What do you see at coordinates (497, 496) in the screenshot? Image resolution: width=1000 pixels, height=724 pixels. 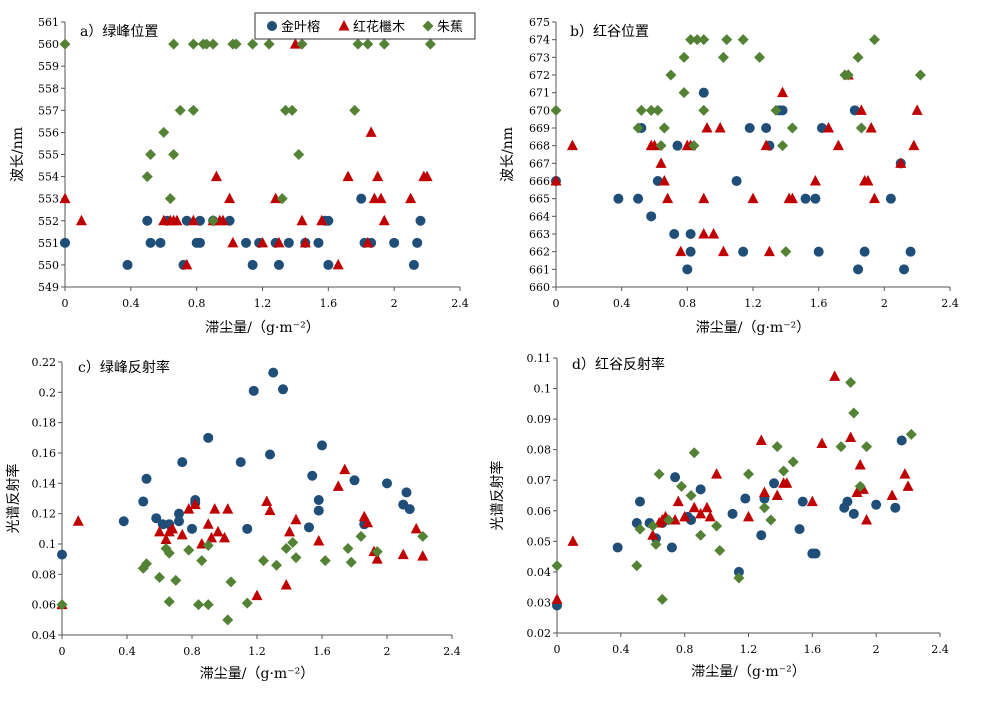 I see `y-axis-label: 光谱反射率` at bounding box center [497, 496].